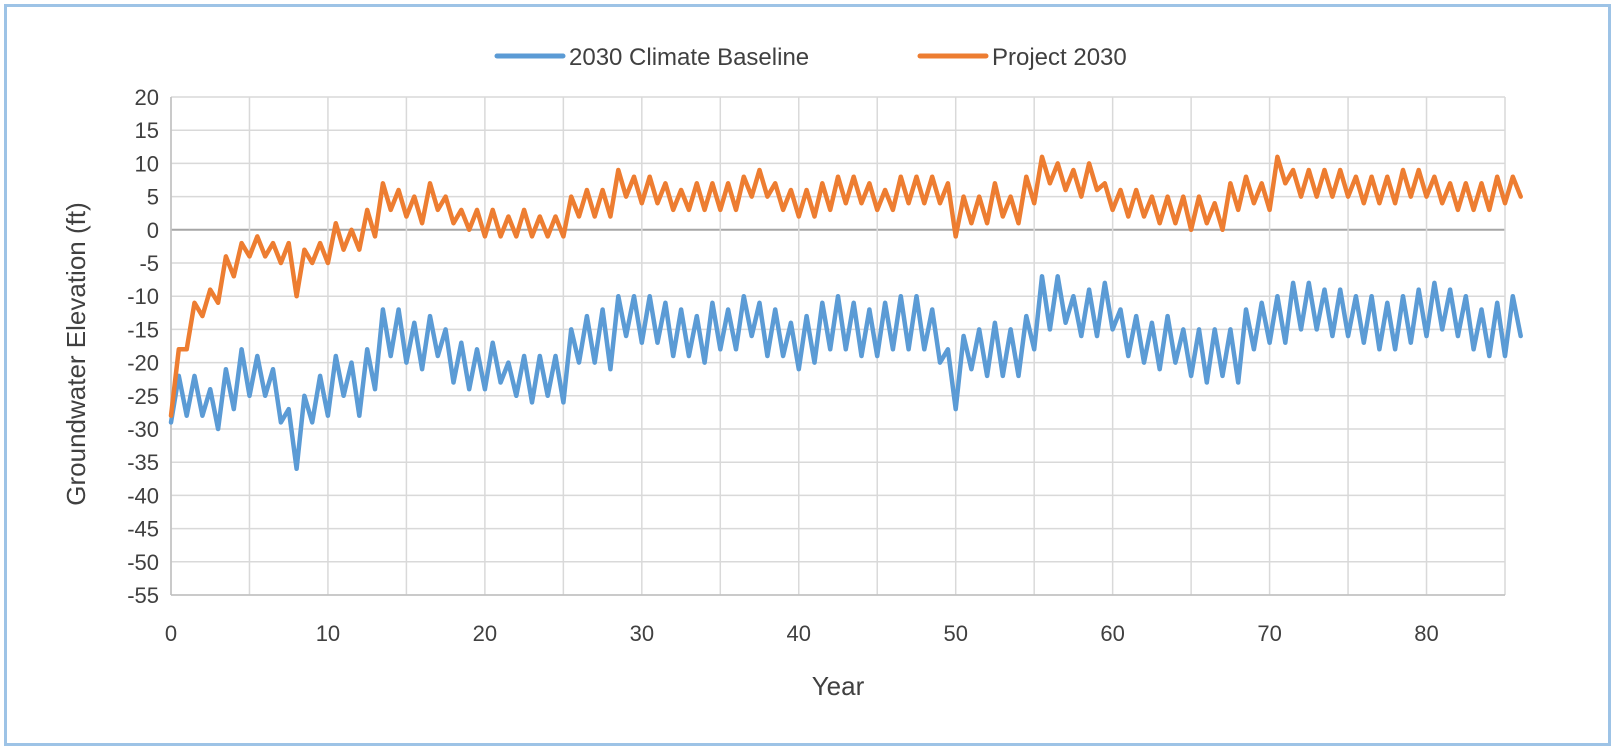 This screenshot has height=751, width=1619. What do you see at coordinates (143, 529) in the screenshot?
I see `y-tick-label: -45` at bounding box center [143, 529].